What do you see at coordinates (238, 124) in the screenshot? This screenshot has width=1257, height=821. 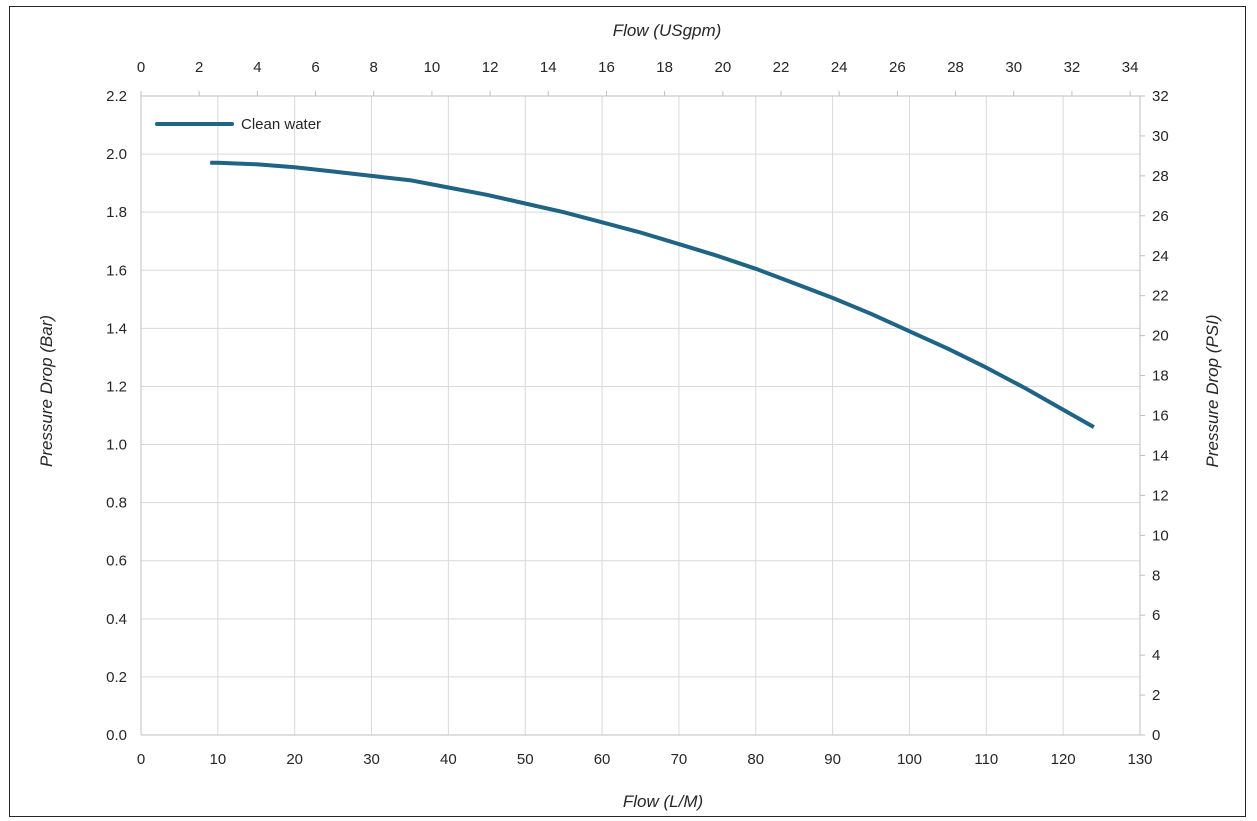 I see `legend: Clean water` at bounding box center [238, 124].